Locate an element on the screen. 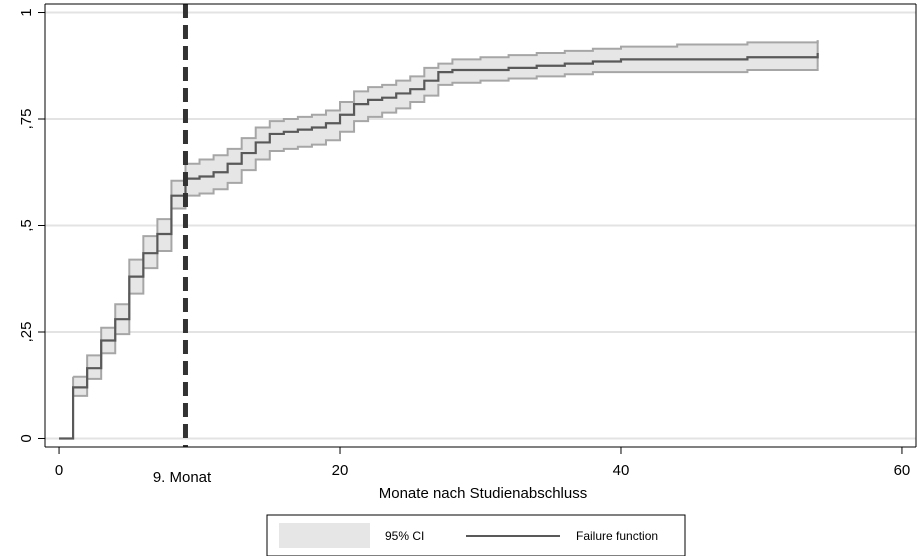 The image size is (917, 556). reference-line-label: 9. Monat is located at coordinates (182, 477).